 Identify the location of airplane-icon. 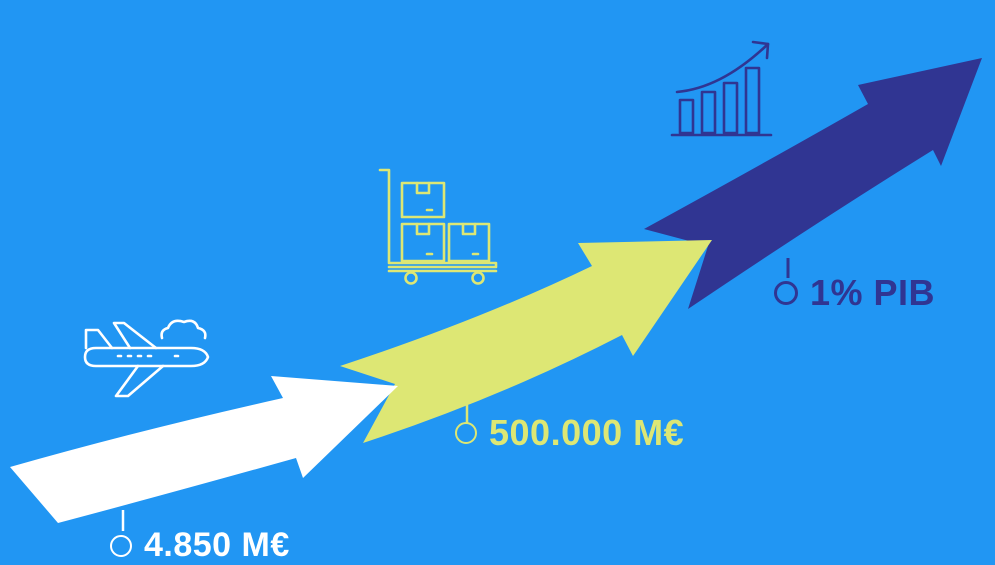
(146, 358).